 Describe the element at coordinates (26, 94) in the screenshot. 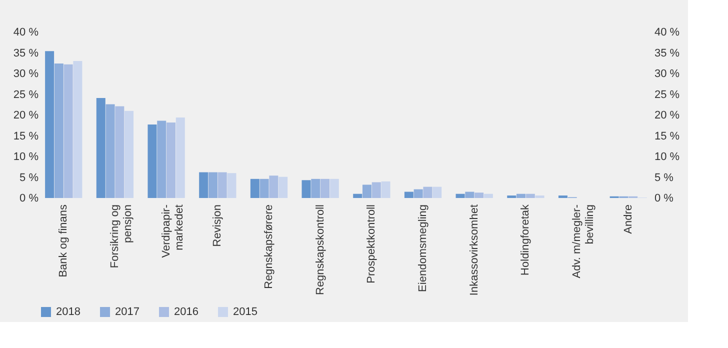

I see `y-tick-label: 25 %` at that location.